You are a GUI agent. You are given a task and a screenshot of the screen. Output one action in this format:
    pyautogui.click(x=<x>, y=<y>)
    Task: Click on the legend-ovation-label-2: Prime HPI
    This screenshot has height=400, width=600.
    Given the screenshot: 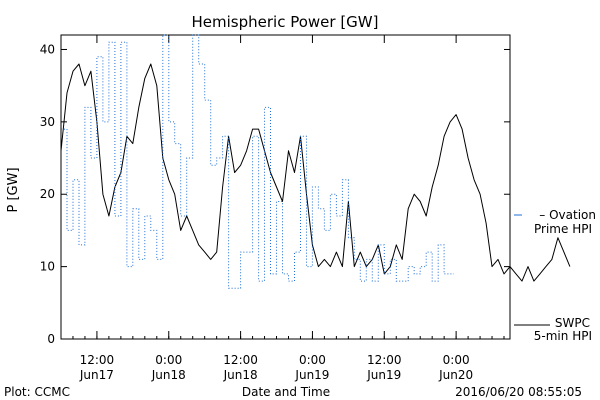 What is the action you would take?
    pyautogui.click(x=563, y=229)
    